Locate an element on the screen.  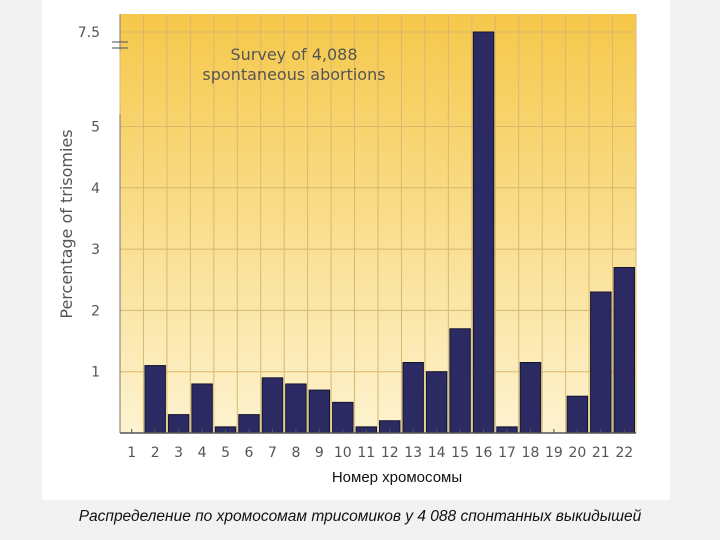
x-tick-labels: 1 2 3 4 5 6 7 8 9 10 11 12 13 14 15 16 17 18 19 20 21 22 is located at coordinates (380, 453).